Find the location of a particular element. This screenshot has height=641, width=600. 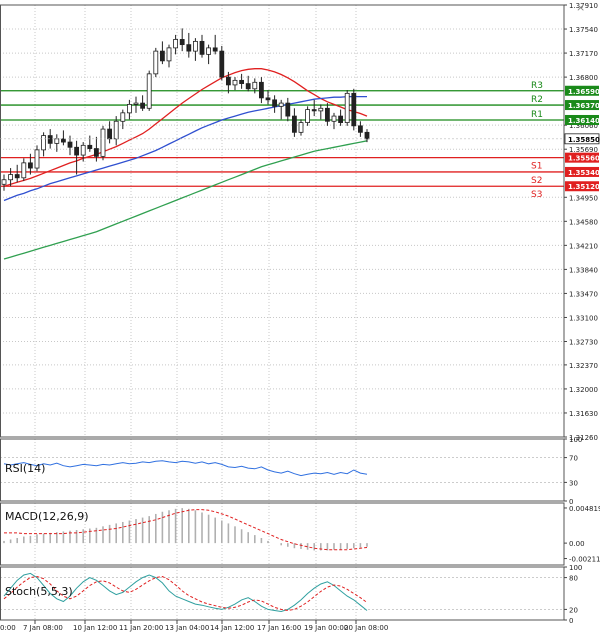

stoch-k-line is located at coordinates (185, 592).